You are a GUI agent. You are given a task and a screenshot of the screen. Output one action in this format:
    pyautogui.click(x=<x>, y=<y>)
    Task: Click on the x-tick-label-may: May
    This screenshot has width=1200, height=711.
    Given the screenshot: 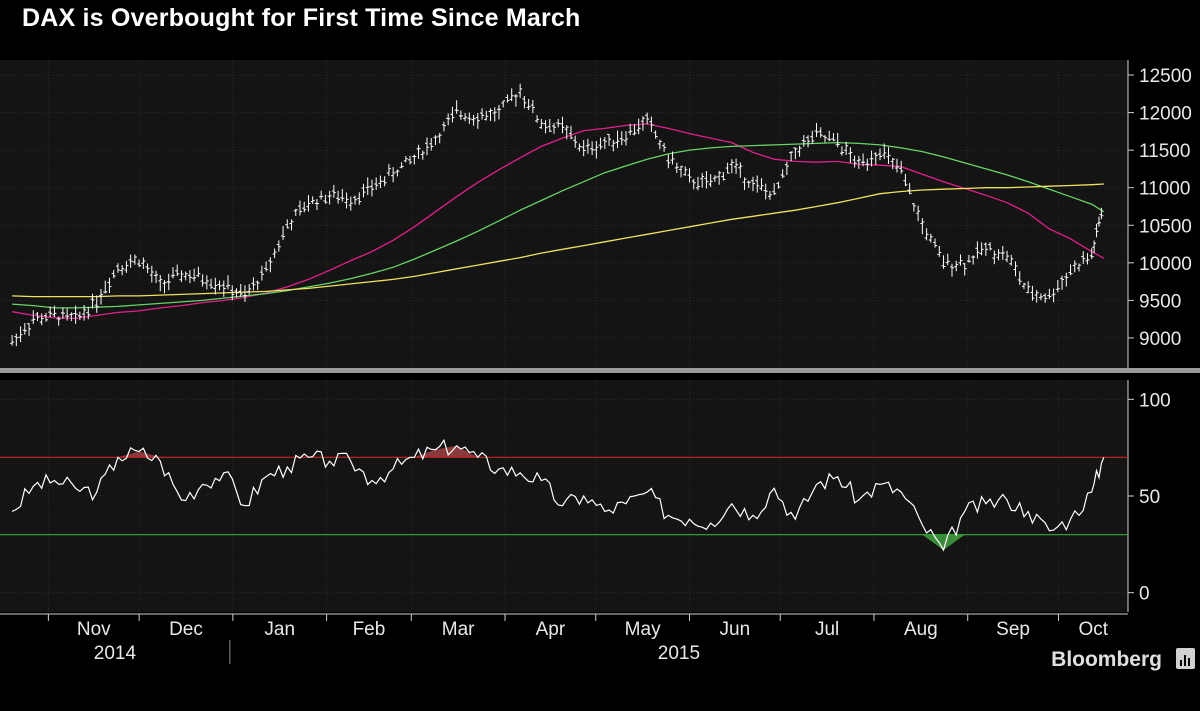 What is the action you would take?
    pyautogui.click(x=643, y=629)
    